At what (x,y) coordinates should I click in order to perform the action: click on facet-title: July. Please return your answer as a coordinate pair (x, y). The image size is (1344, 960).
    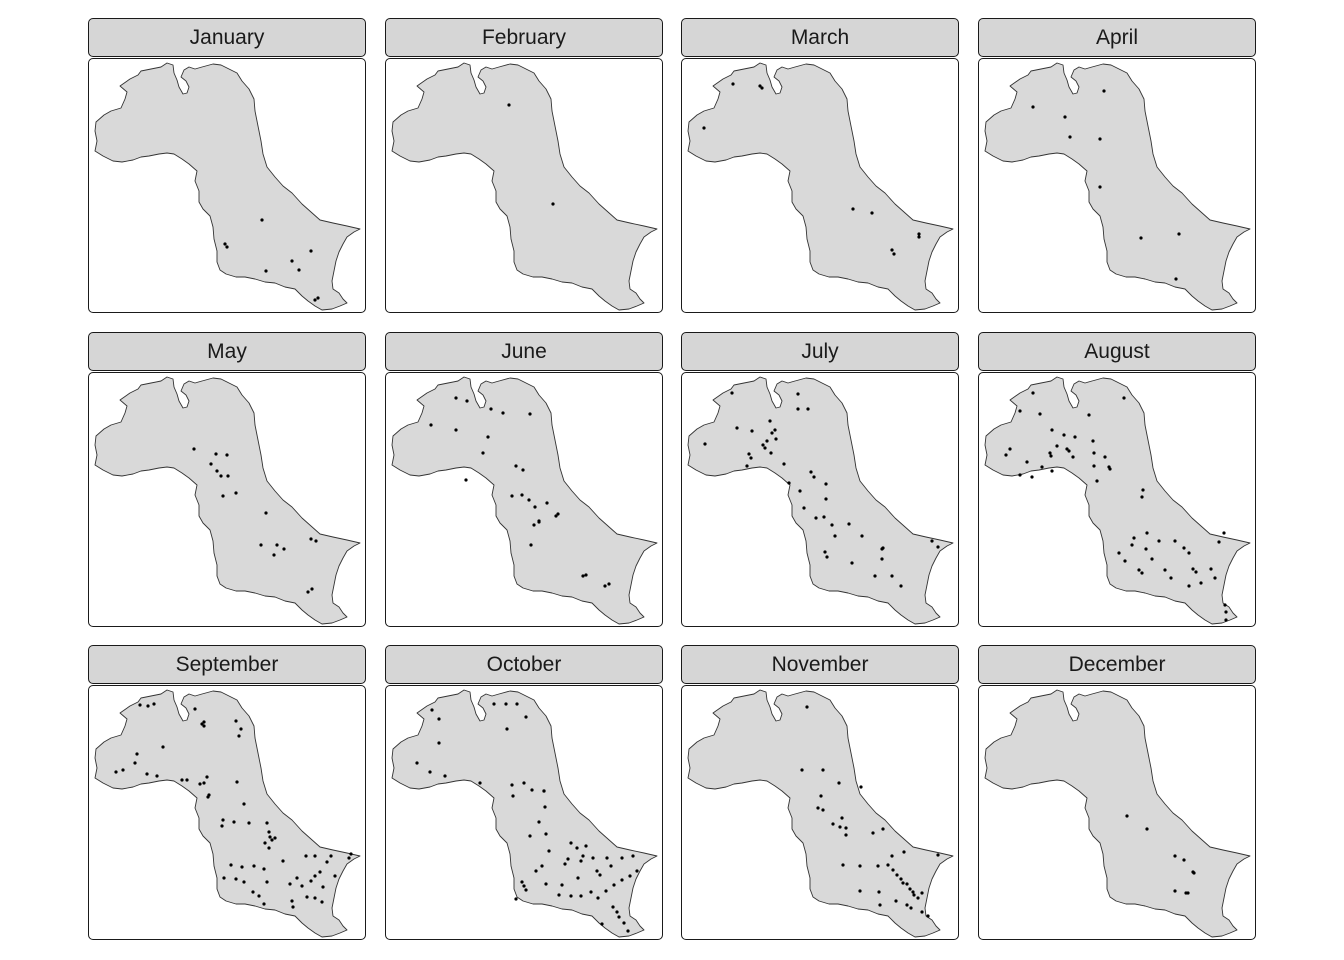
    Looking at the image, I should click on (820, 351).